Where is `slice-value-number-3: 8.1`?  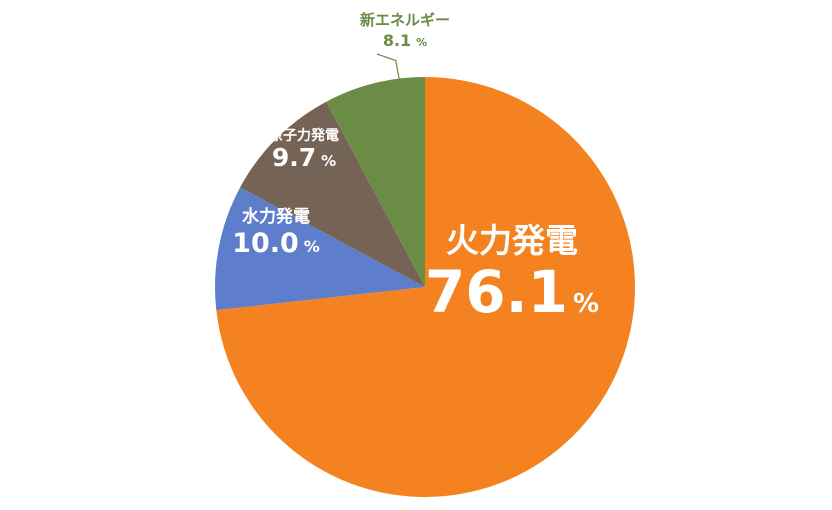 slice-value-number-3: 8.1 is located at coordinates (397, 40).